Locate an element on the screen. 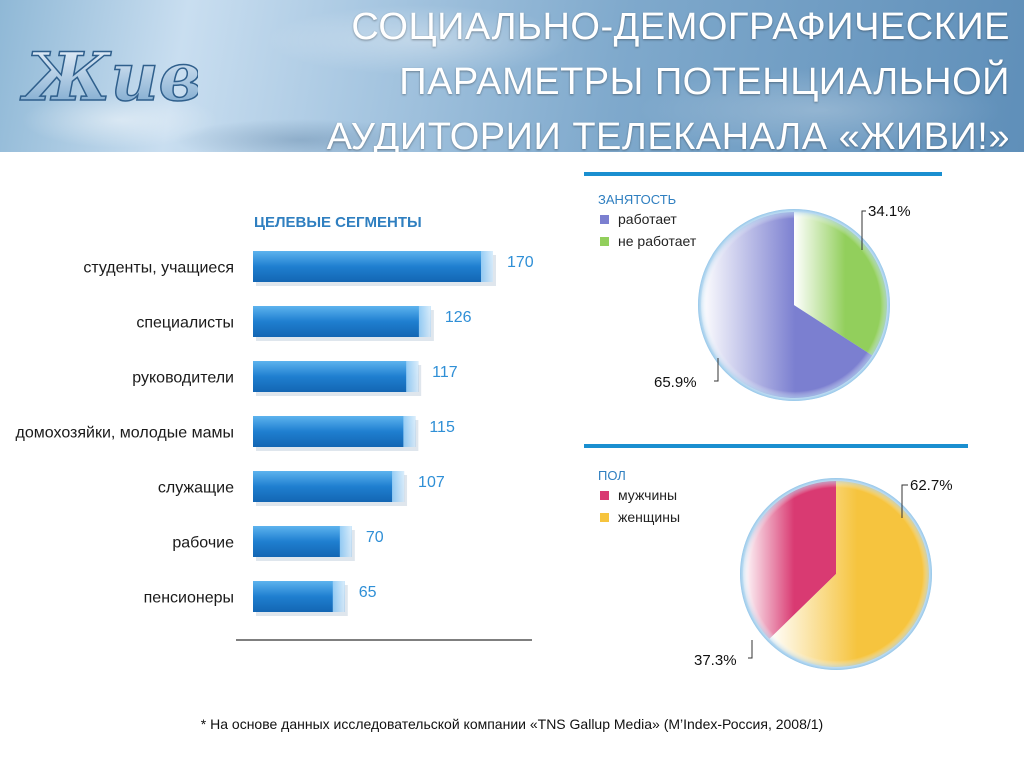  gender-pie-chart: ПОЛ мужчины женщины 62.7% 37.3% is located at coordinates (776, 557).